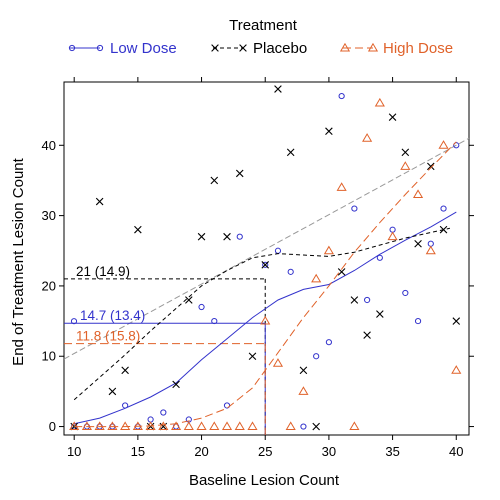 The height and width of the screenshot is (500, 500). Describe the element at coordinates (265, 451) in the screenshot. I see `x-tick-label: 25` at that location.